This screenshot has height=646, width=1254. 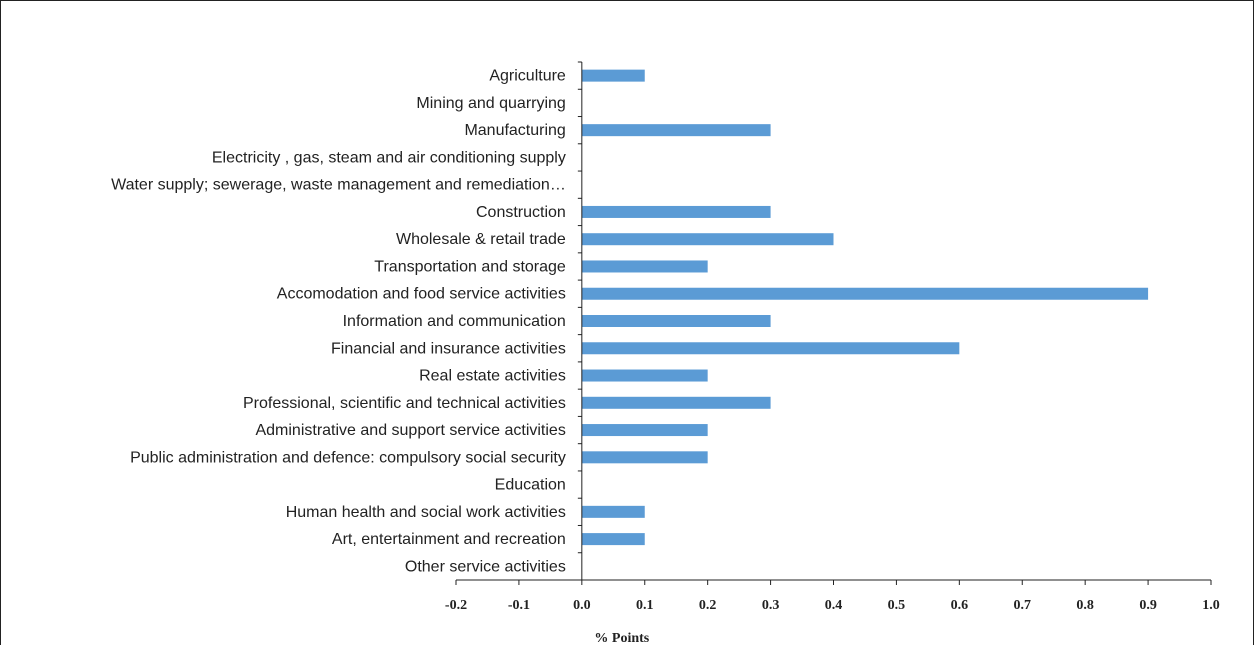 I want to click on x-tick-label: 0.4, so click(x=834, y=605).